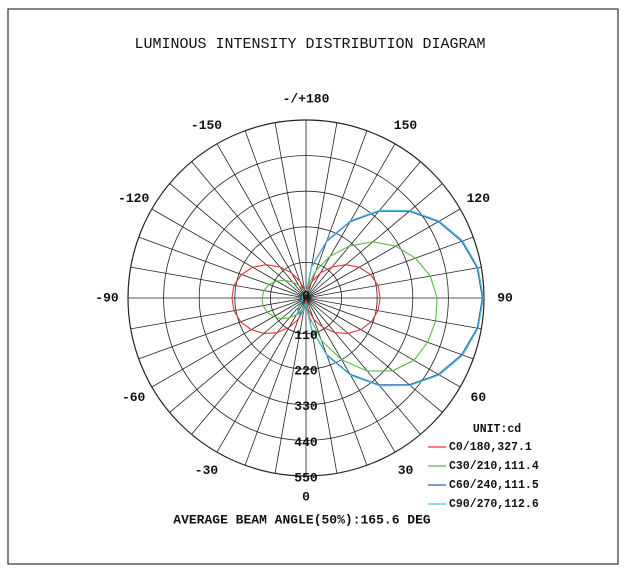  I want to click on r-tick-label: 110, so click(306, 335).